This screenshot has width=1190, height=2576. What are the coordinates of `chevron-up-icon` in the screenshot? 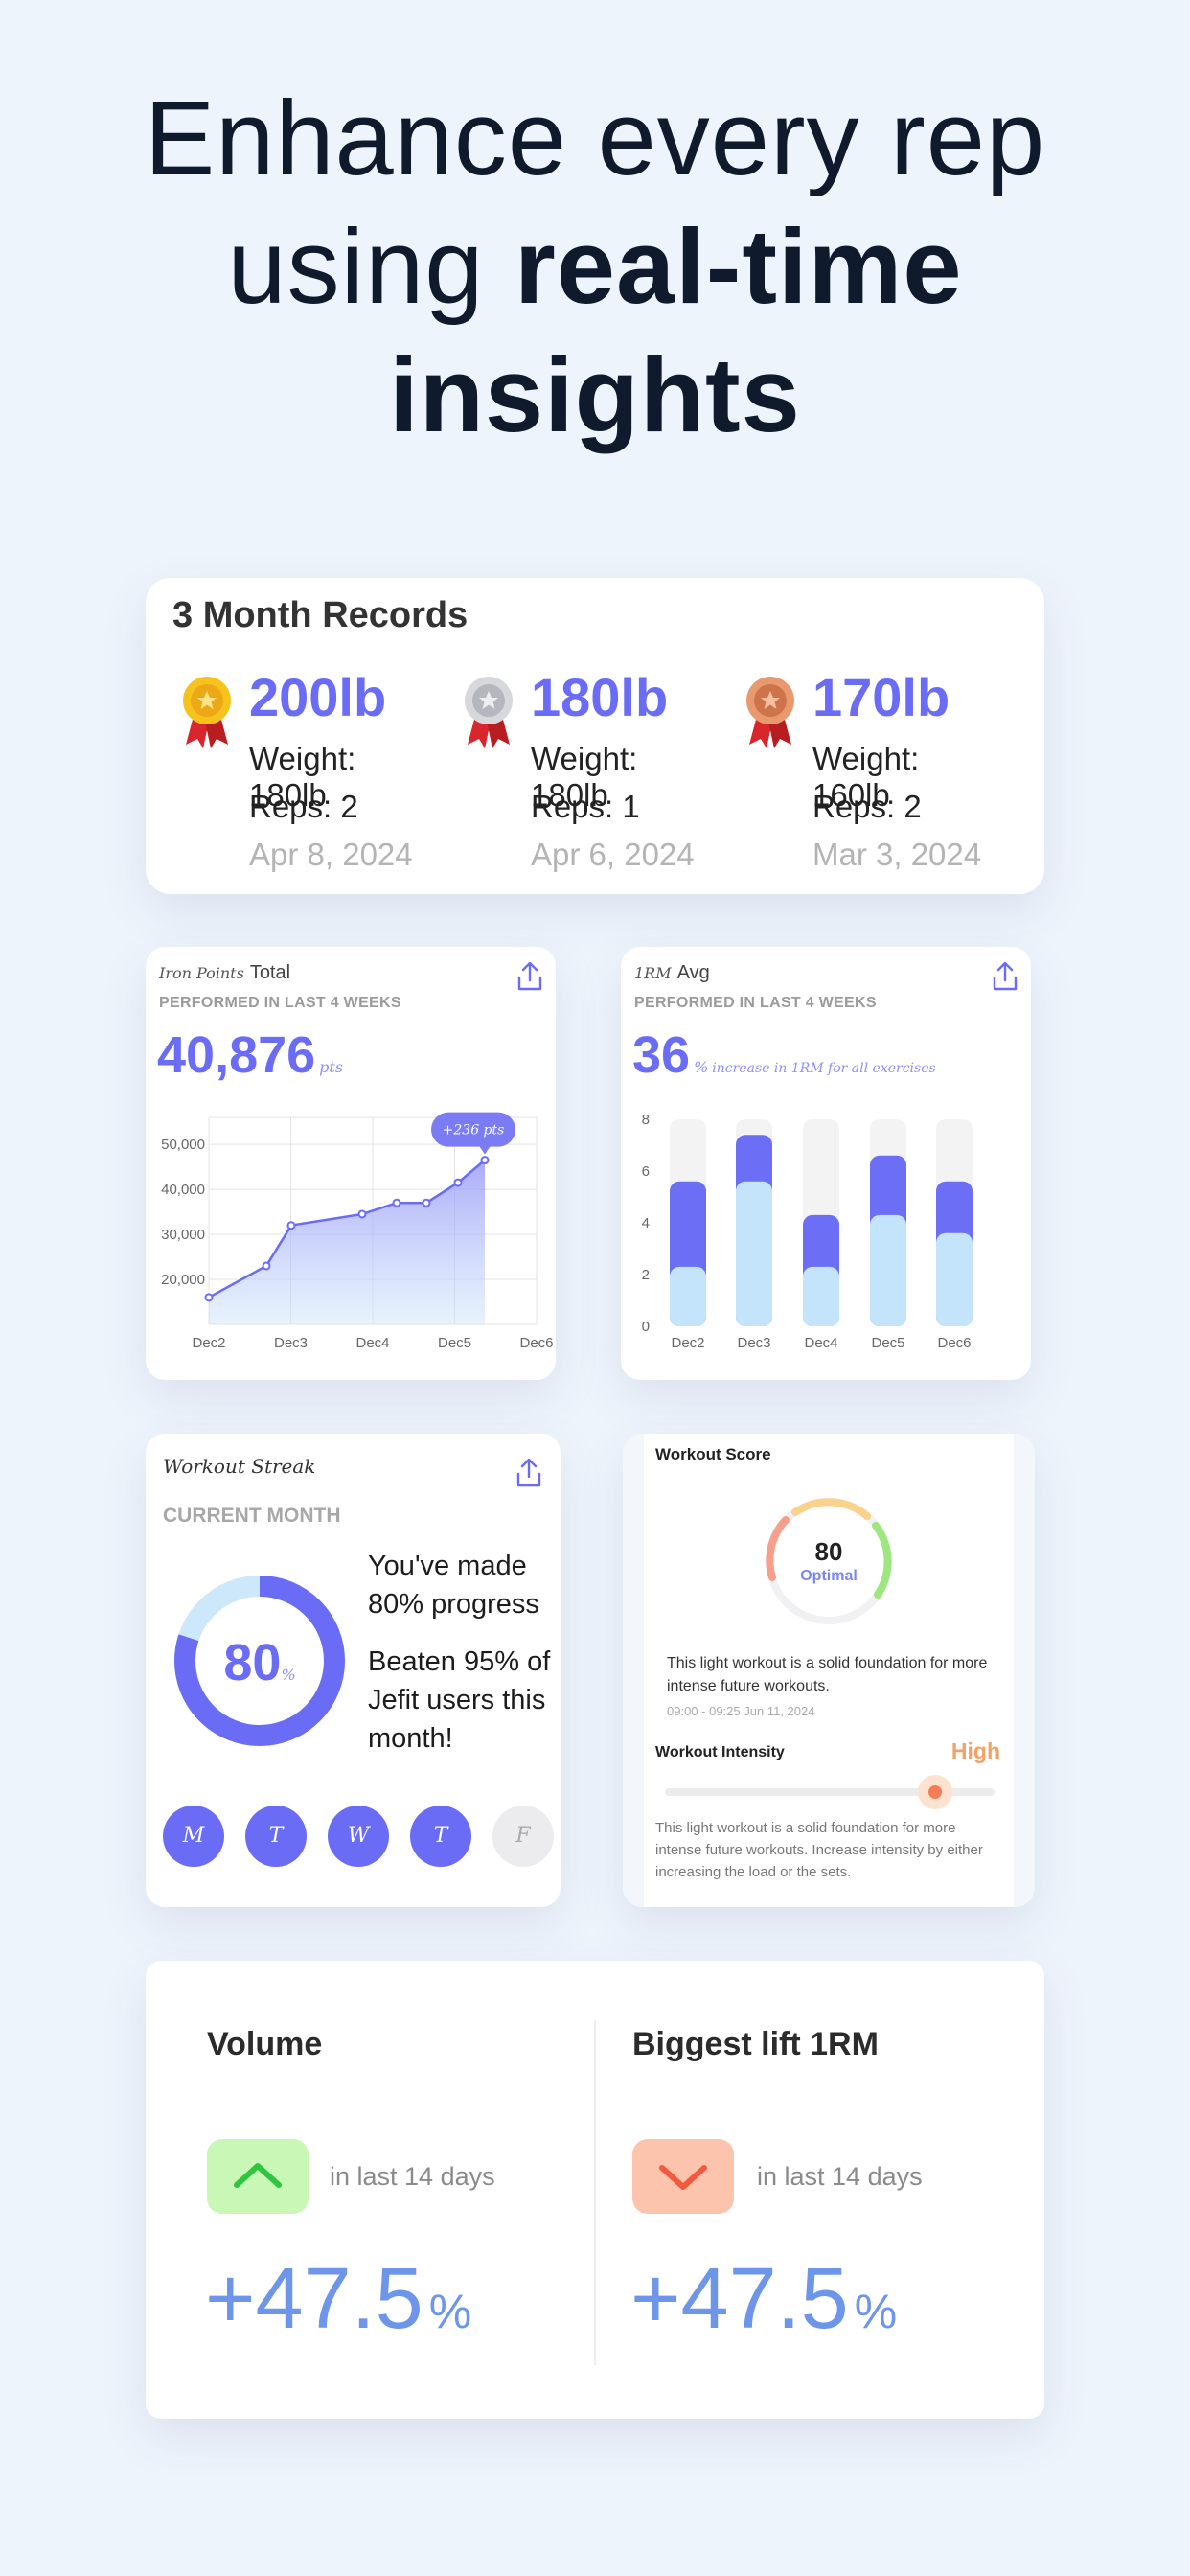 It's located at (258, 2175).